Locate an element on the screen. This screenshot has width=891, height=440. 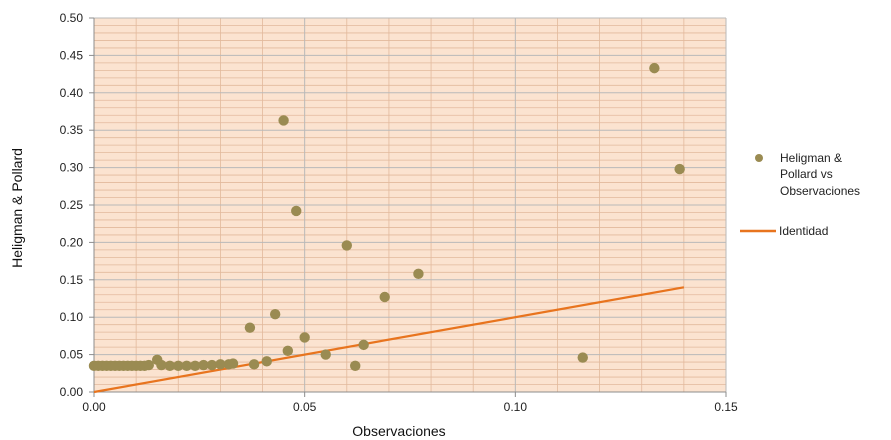
y-tick-label: 0.50 is located at coordinates (72, 18).